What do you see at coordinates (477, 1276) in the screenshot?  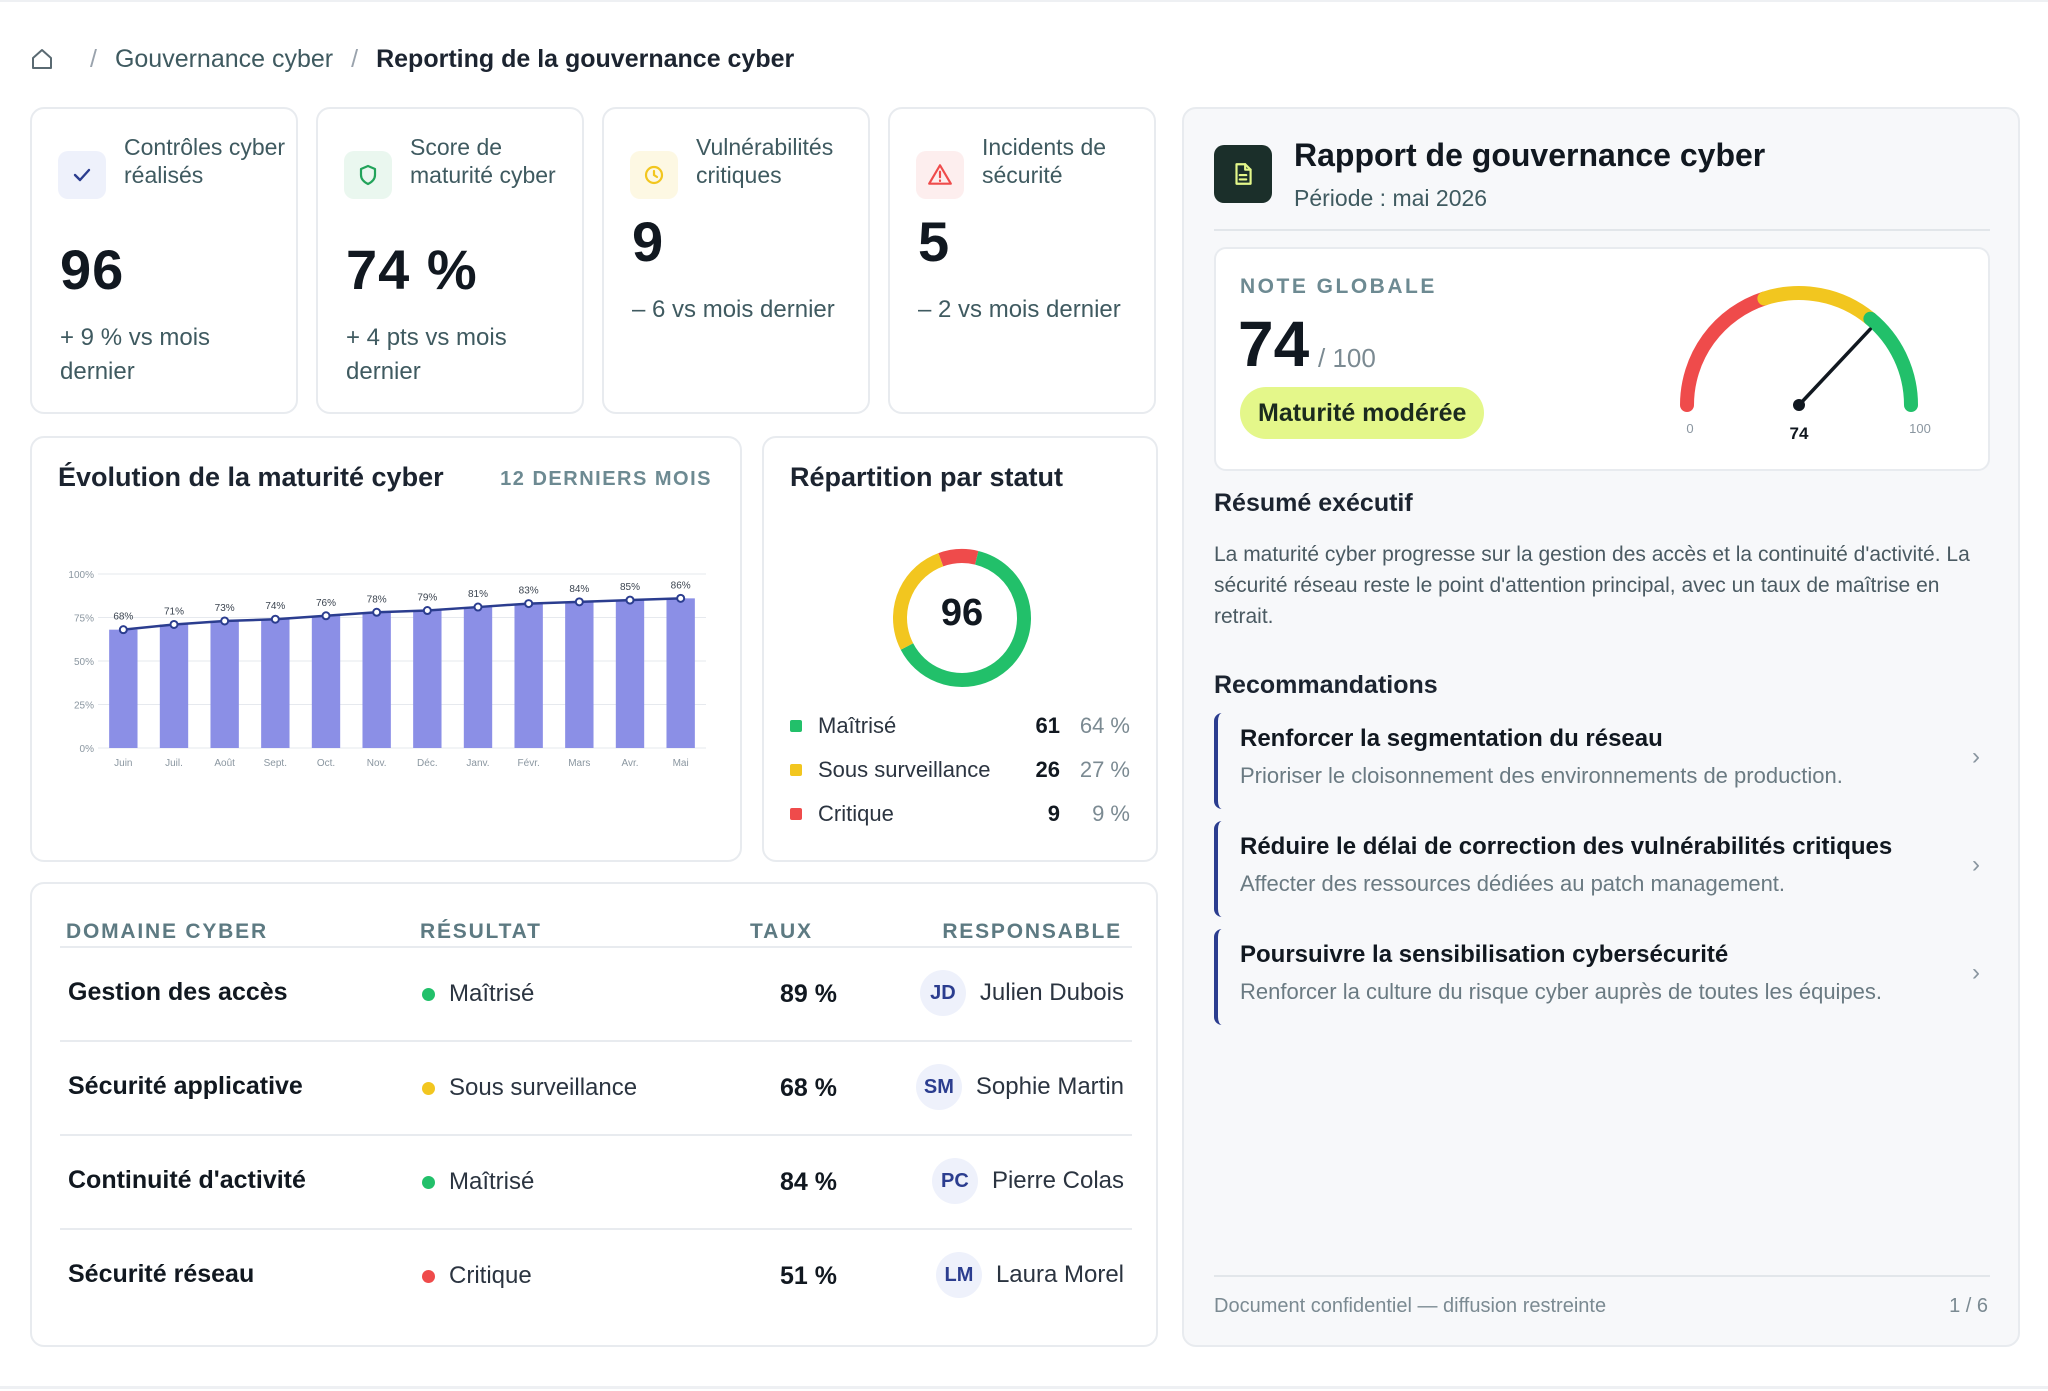 I see `result-cell: Critique` at bounding box center [477, 1276].